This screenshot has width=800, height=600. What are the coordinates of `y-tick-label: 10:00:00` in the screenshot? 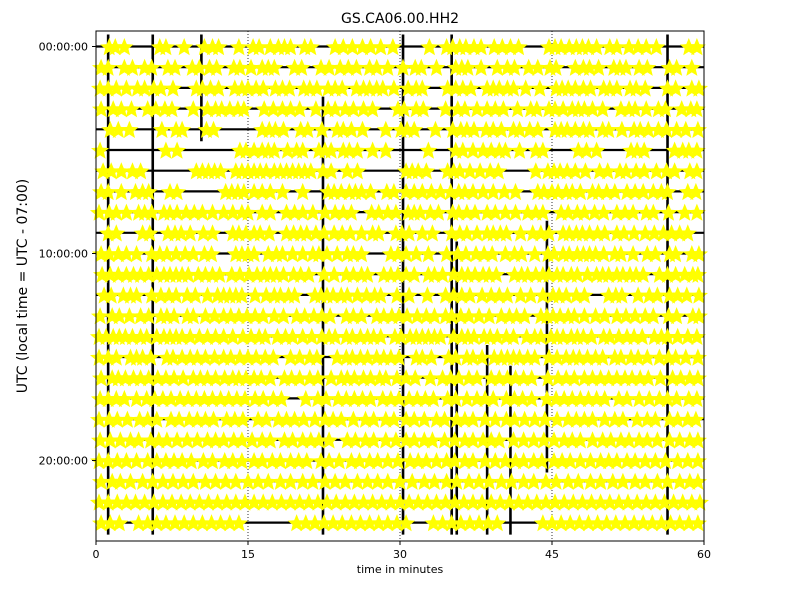 It's located at (63, 254).